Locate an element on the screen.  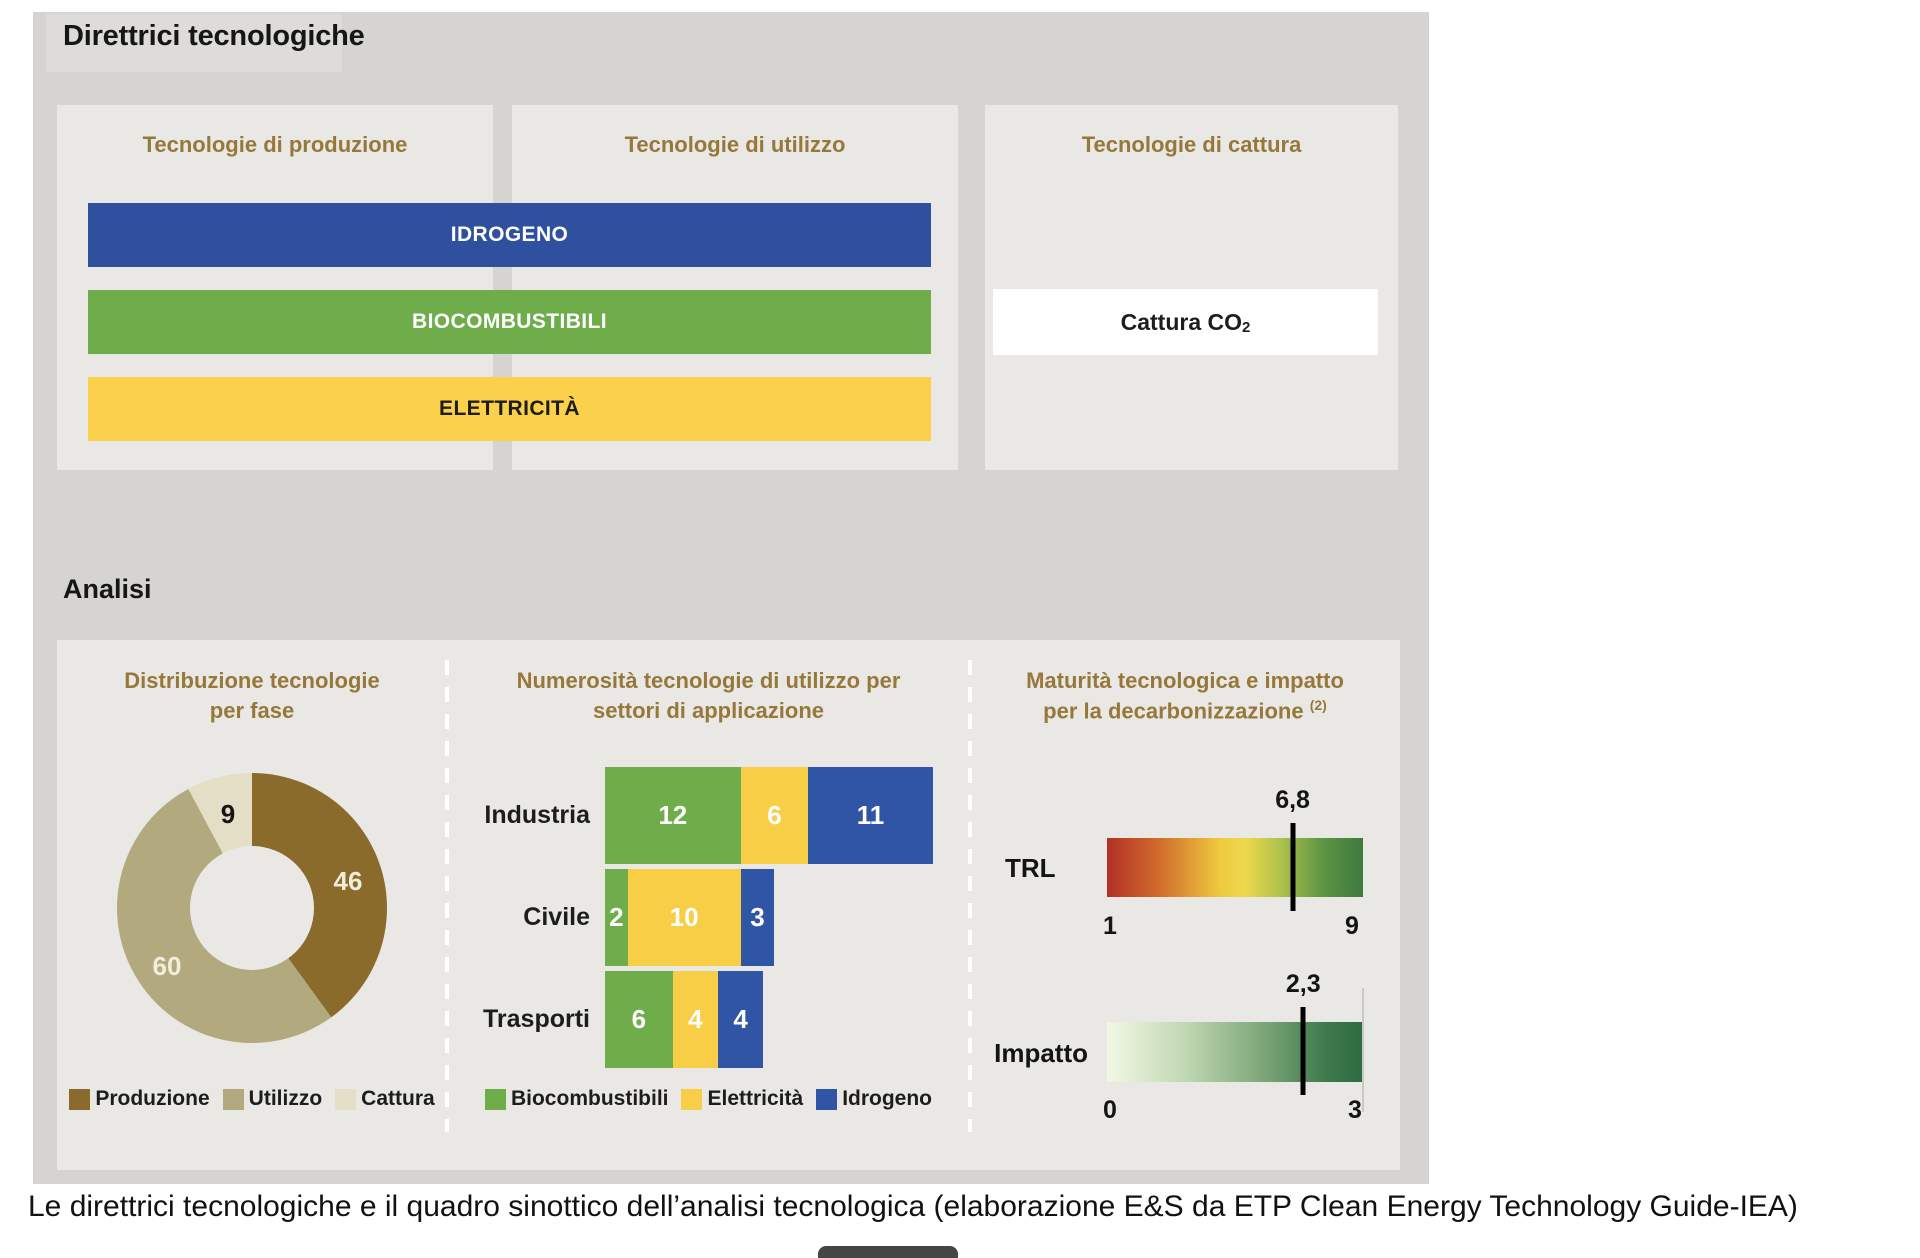
trl-max-label: 9 is located at coordinates (1352, 926).